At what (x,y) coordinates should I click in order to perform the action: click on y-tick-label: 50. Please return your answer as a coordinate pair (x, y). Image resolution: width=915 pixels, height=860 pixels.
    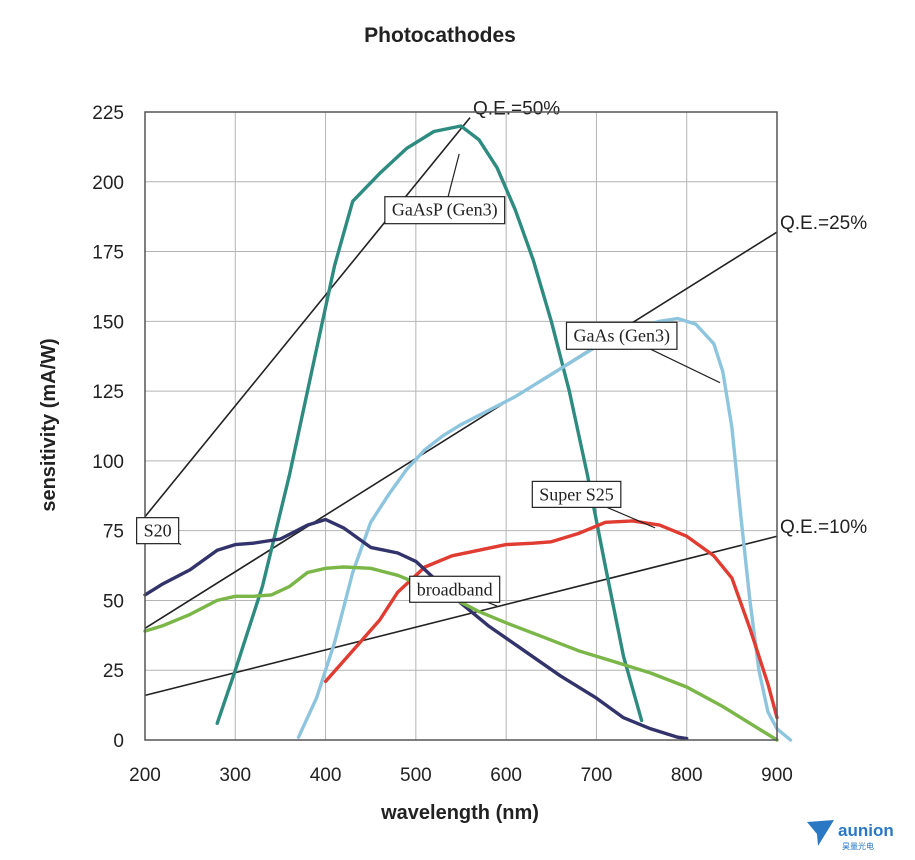
    Looking at the image, I should click on (113, 601).